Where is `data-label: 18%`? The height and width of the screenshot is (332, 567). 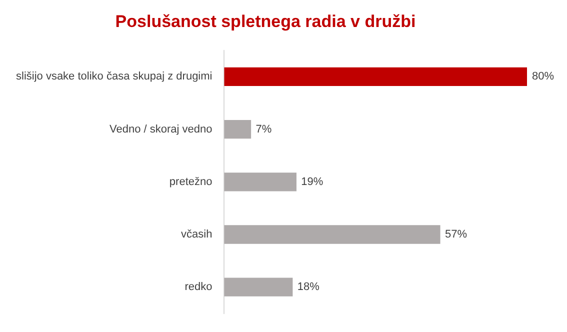 data-label: 18% is located at coordinates (308, 287).